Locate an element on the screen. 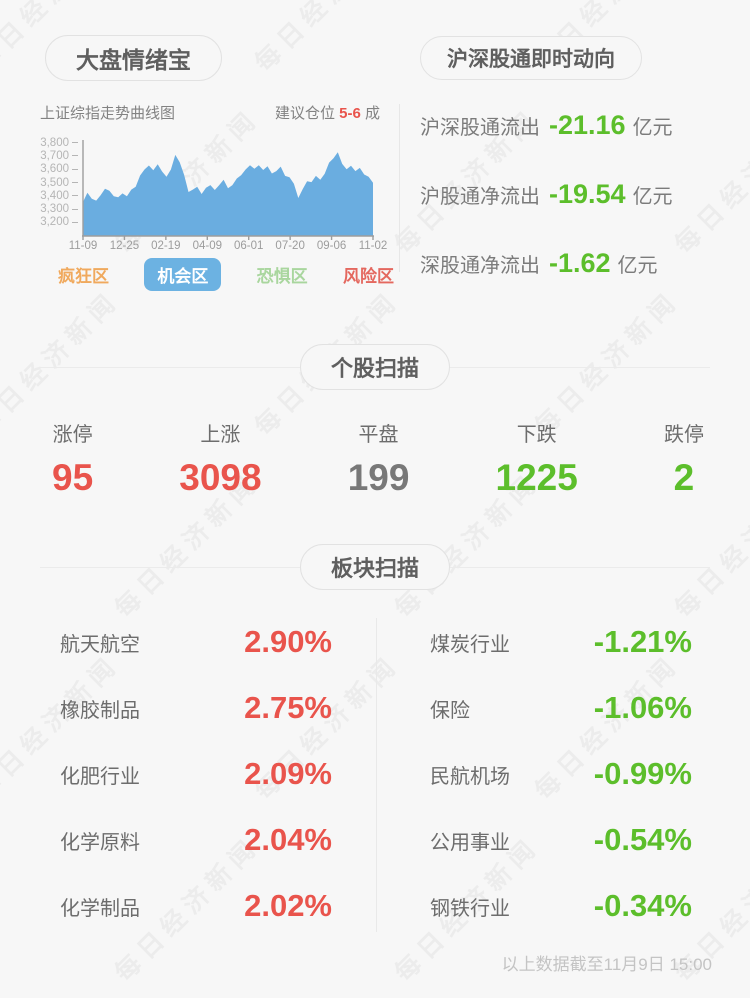  sector-name: 航天航空 is located at coordinates (100, 644).